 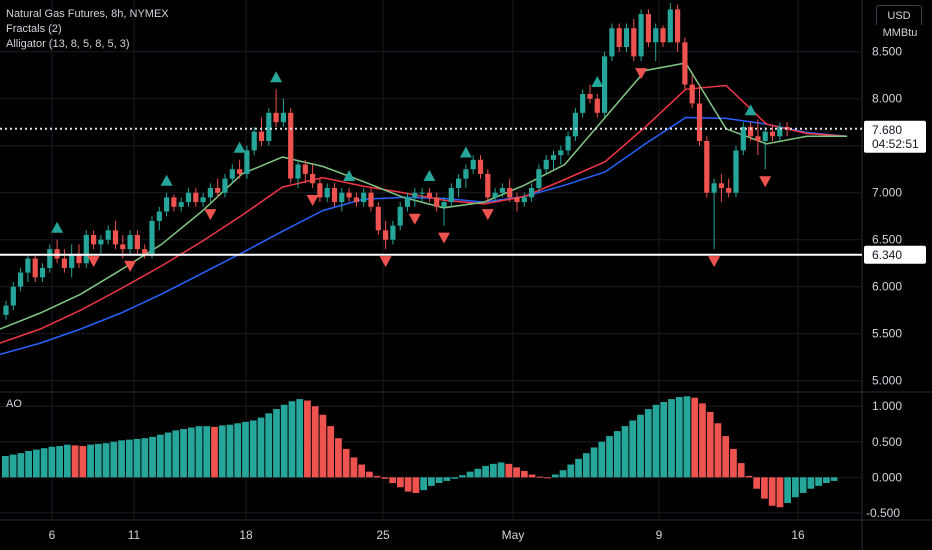 What do you see at coordinates (887, 193) in the screenshot?
I see `price-tick-label: 7.000` at bounding box center [887, 193].